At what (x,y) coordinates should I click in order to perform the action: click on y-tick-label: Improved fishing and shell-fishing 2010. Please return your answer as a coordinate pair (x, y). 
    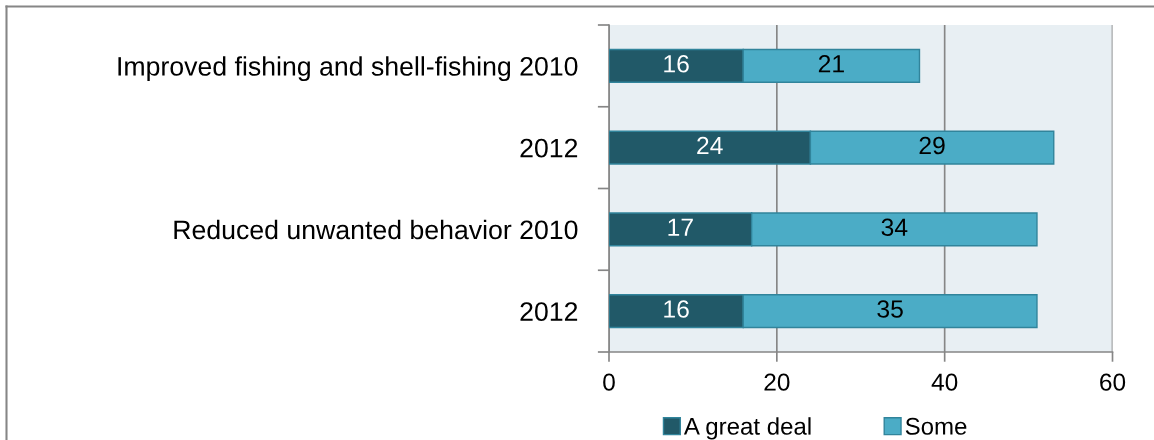
    Looking at the image, I should click on (348, 69).